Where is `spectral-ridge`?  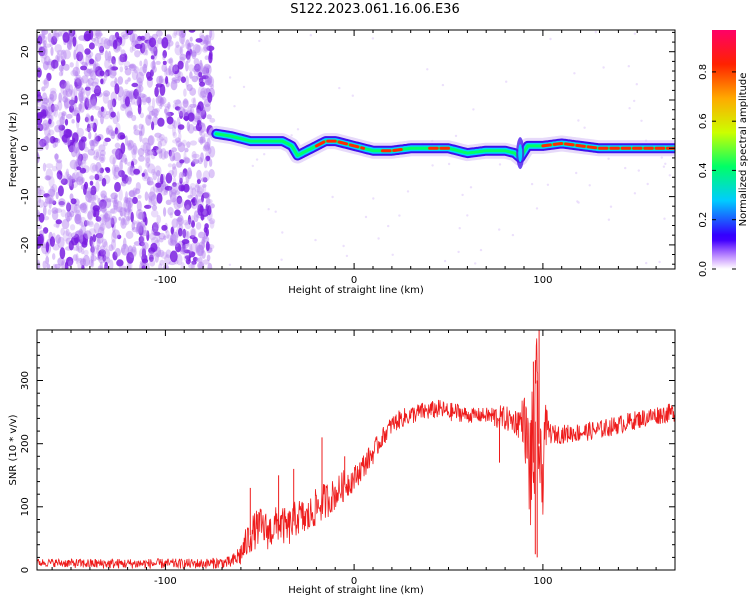
spectral-ridge is located at coordinates (441, 147).